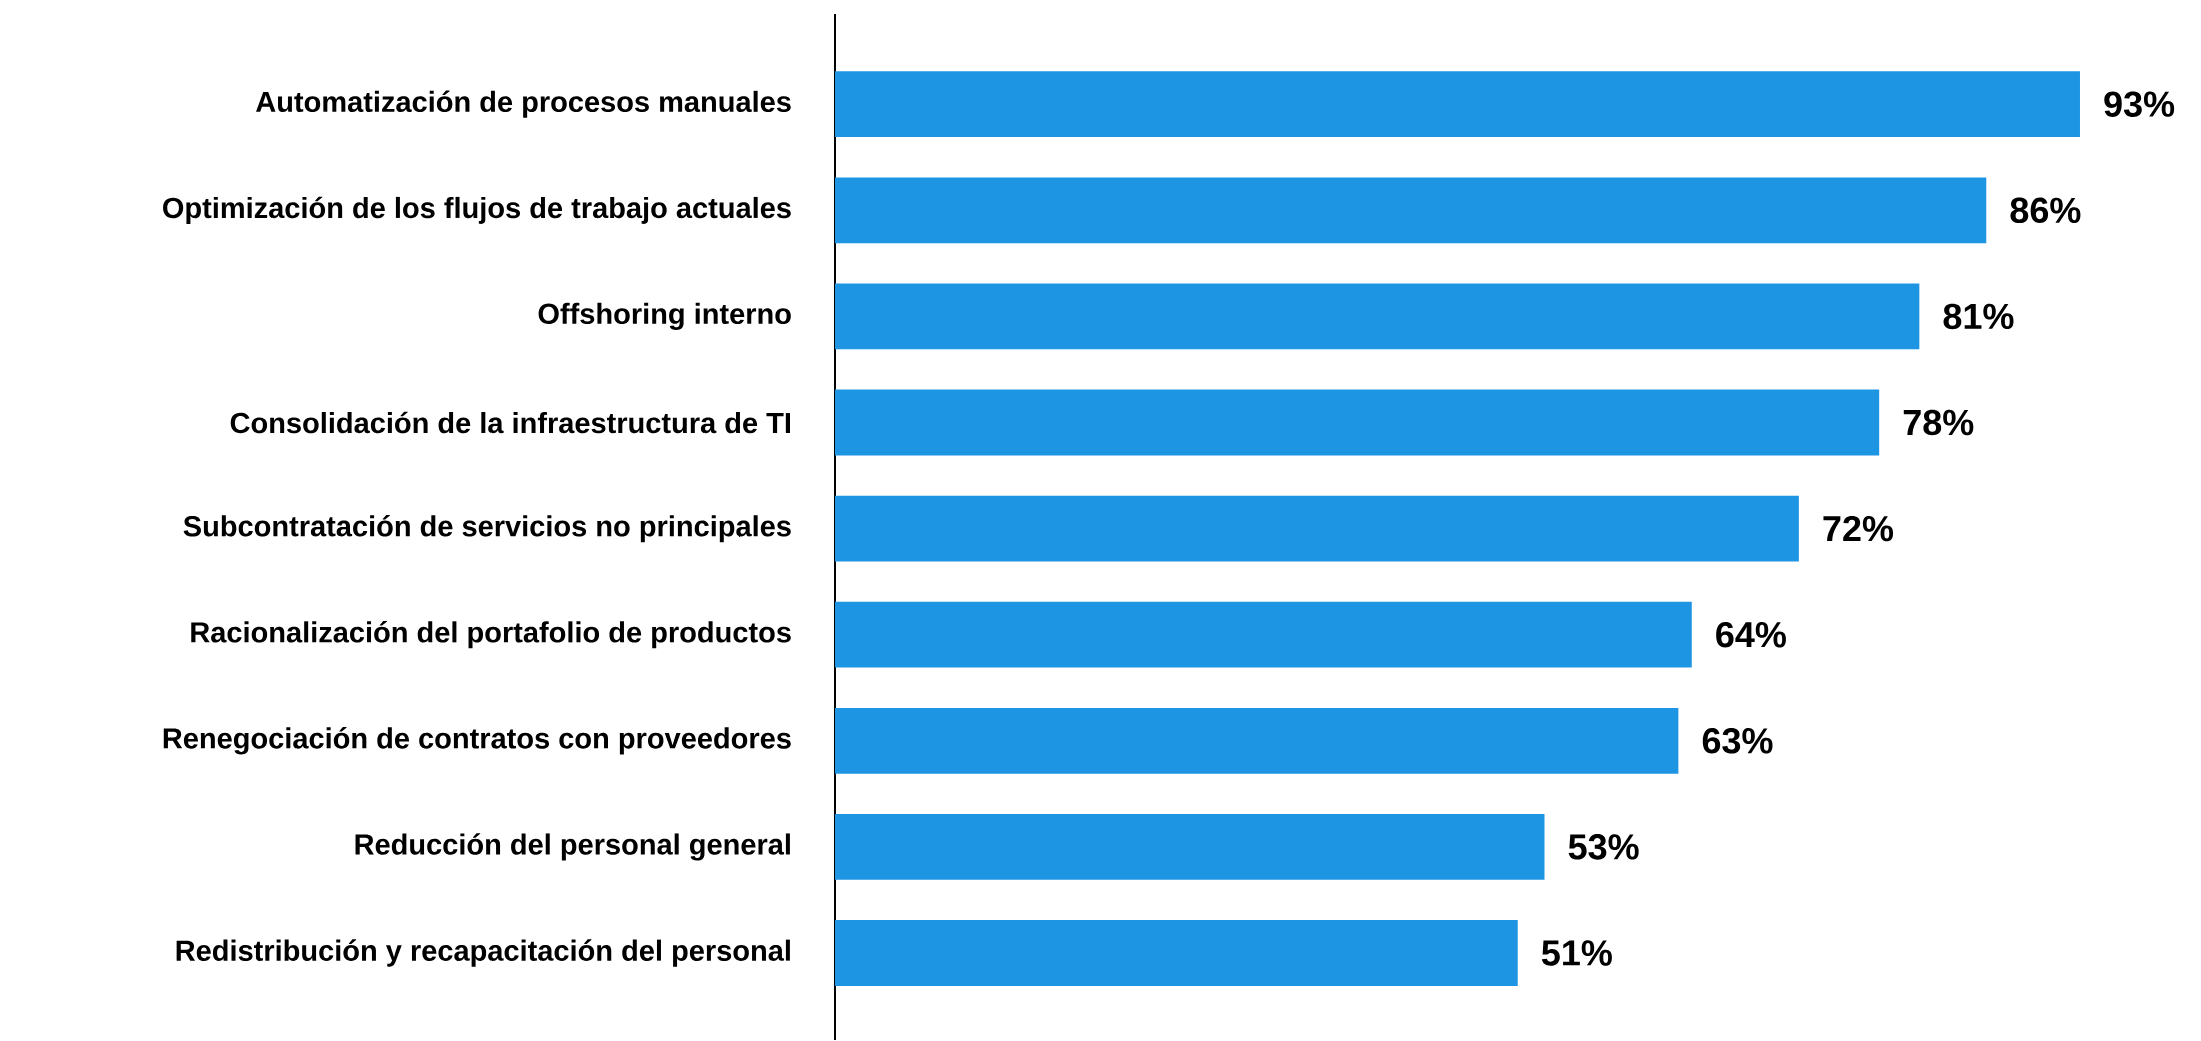  Describe the element at coordinates (664, 316) in the screenshot. I see `y-tick-label: Offshoring interno` at that location.